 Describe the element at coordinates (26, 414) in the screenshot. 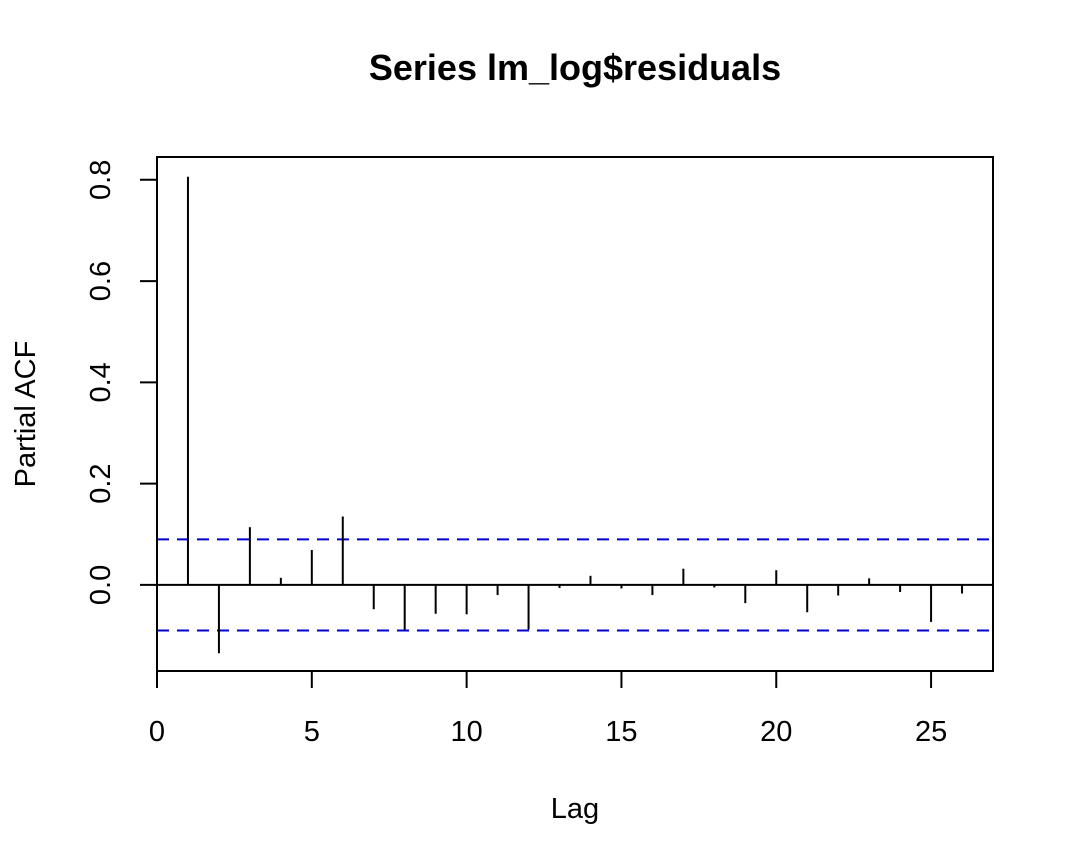

I see `y-axis-label: Partial ACF` at that location.